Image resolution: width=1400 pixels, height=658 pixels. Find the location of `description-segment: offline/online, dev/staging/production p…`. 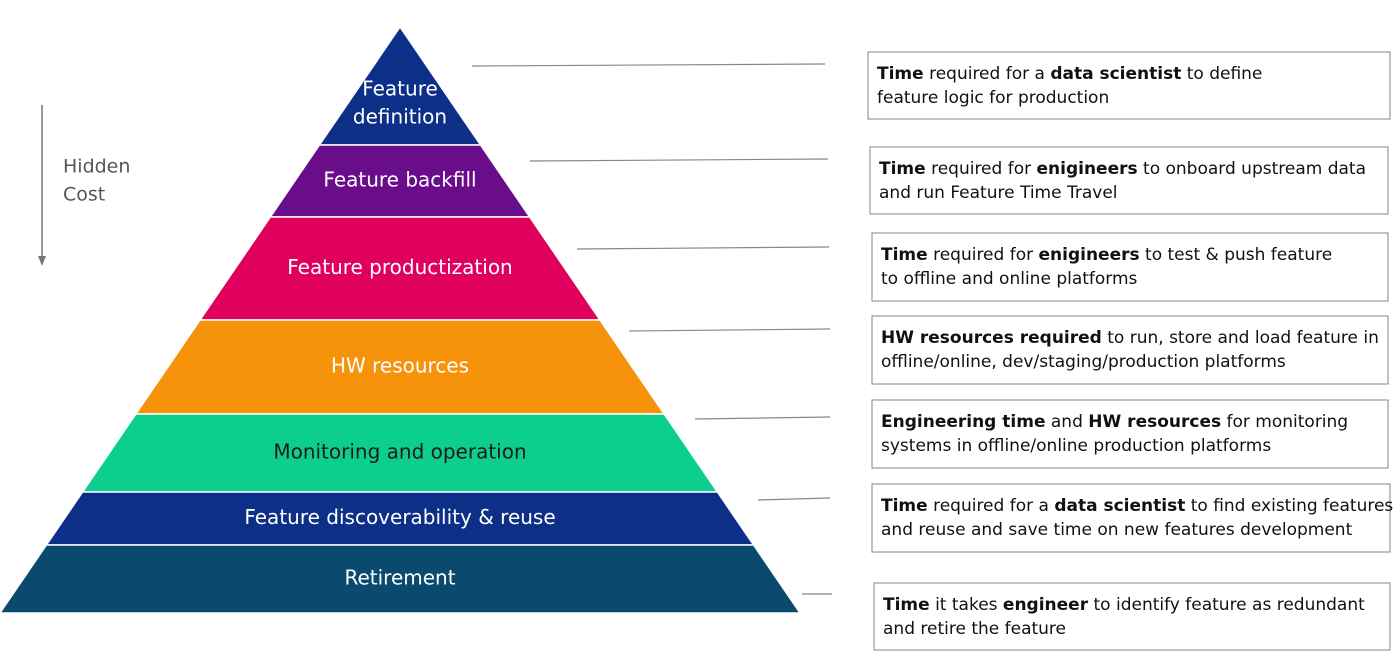

description-segment: offline/online, dev/staging/production p… is located at coordinates (1083, 362).